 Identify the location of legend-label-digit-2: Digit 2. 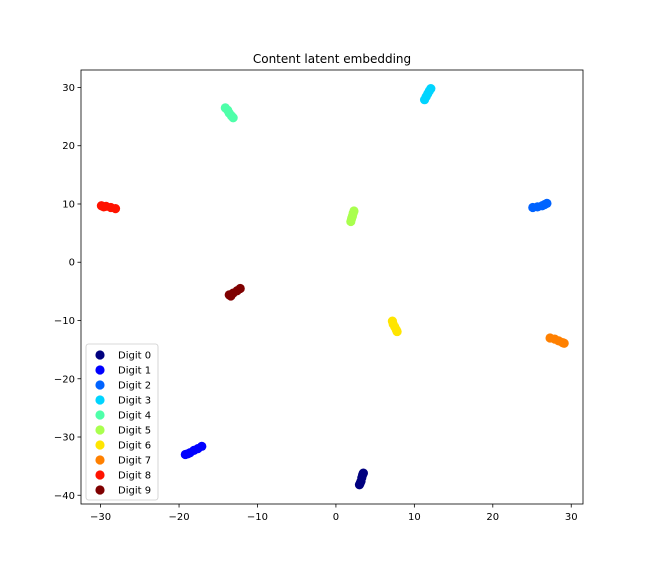
(134, 386).